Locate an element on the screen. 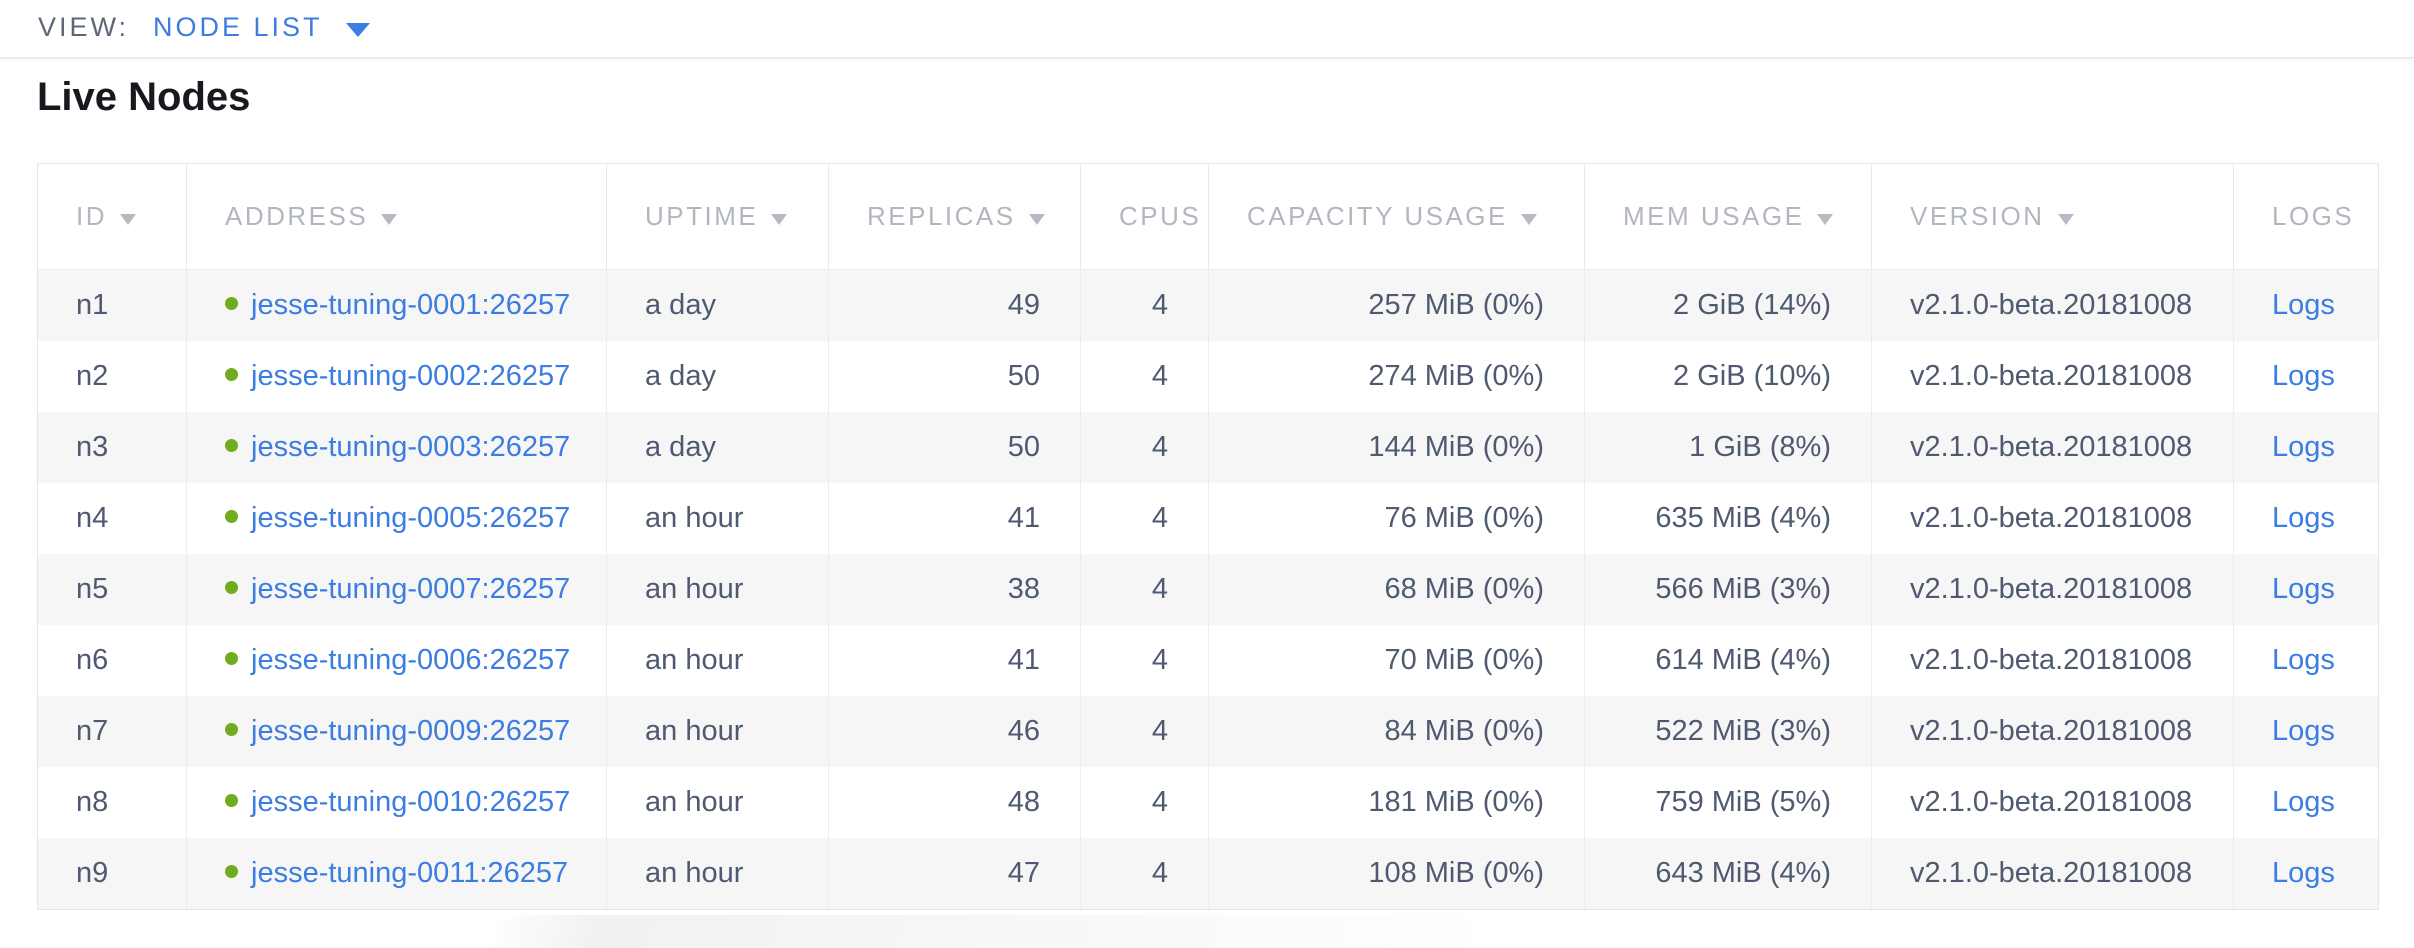  cell-replicas: 48 is located at coordinates (955, 802).